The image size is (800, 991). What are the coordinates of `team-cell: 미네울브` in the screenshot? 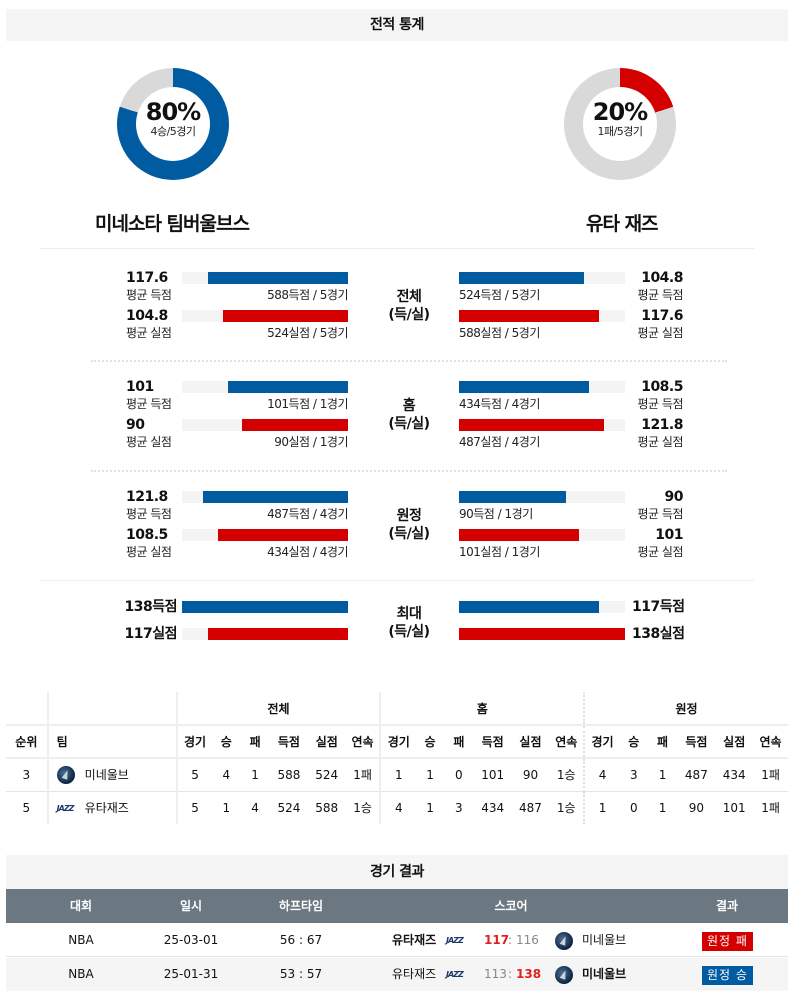 It's located at (111, 775).